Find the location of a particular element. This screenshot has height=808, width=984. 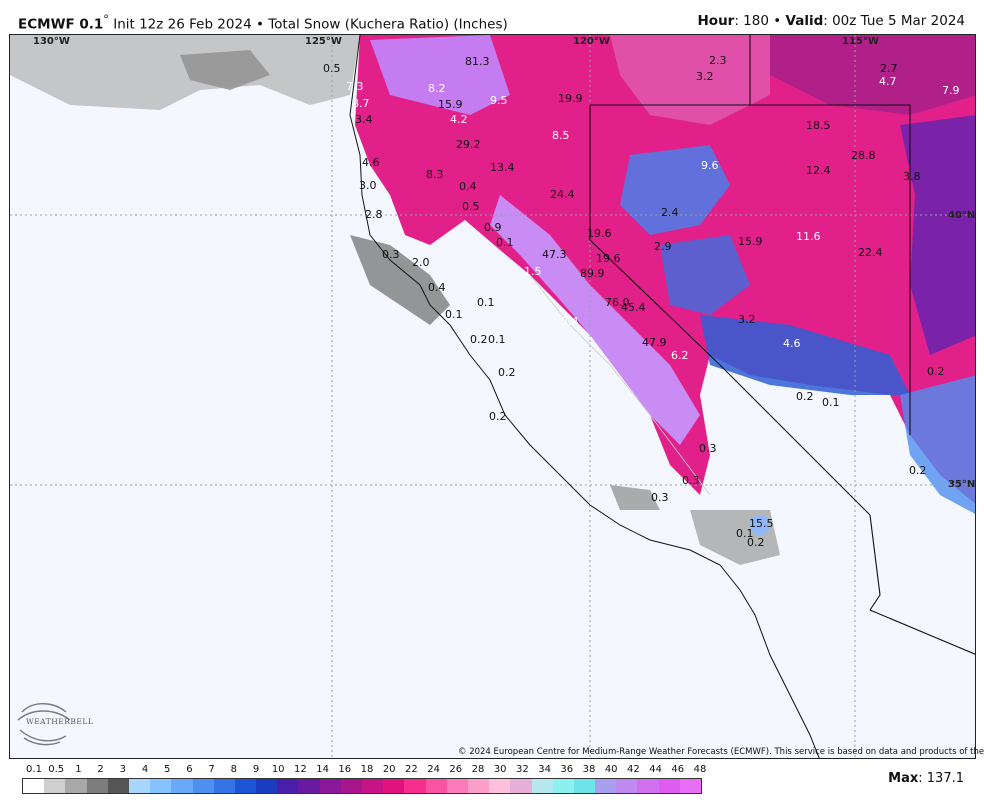

snow-value: 3.4 is located at coordinates (364, 119).